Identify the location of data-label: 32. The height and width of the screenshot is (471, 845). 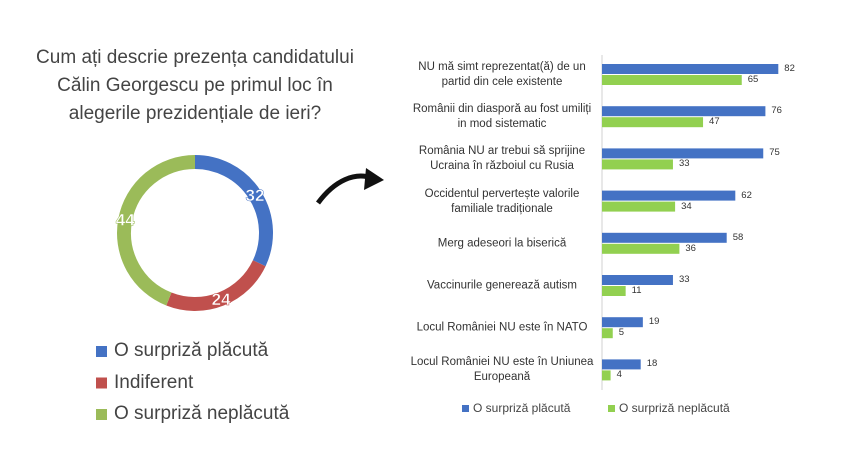
(254, 195).